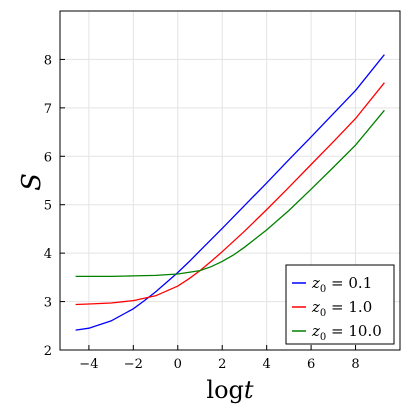 The image size is (415, 415). What do you see at coordinates (267, 364) in the screenshot?
I see `x-tick-label: 4` at bounding box center [267, 364].